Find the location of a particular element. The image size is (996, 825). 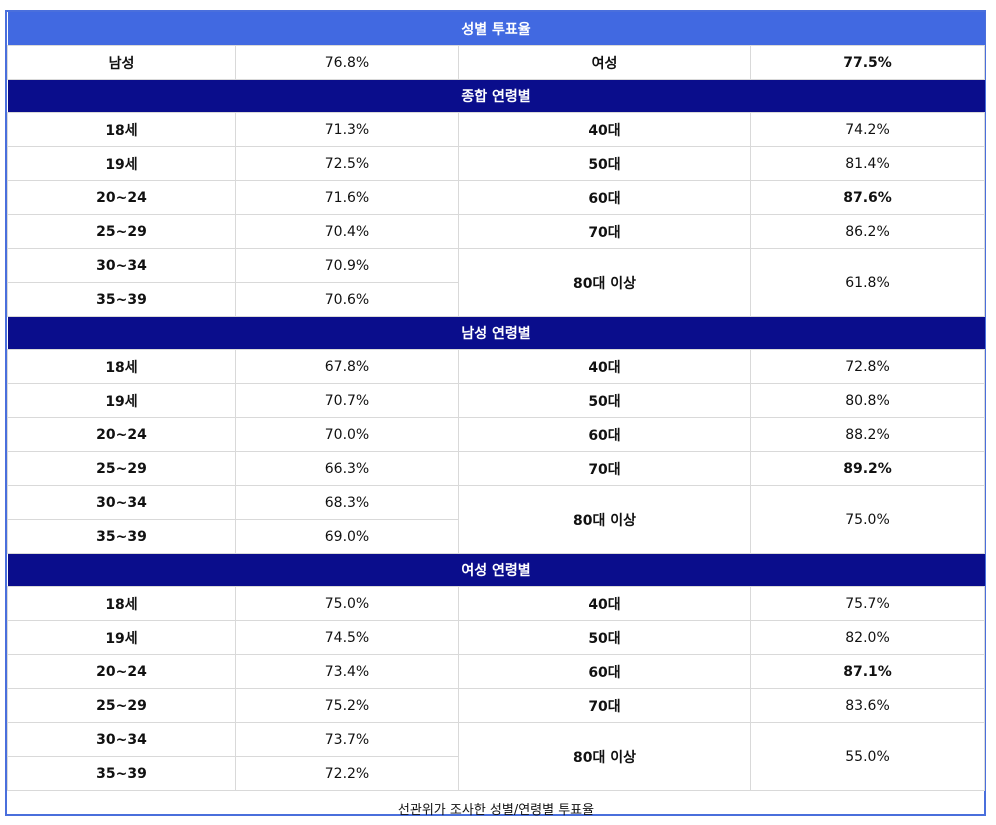

age-value: 61.8% is located at coordinates (868, 283).